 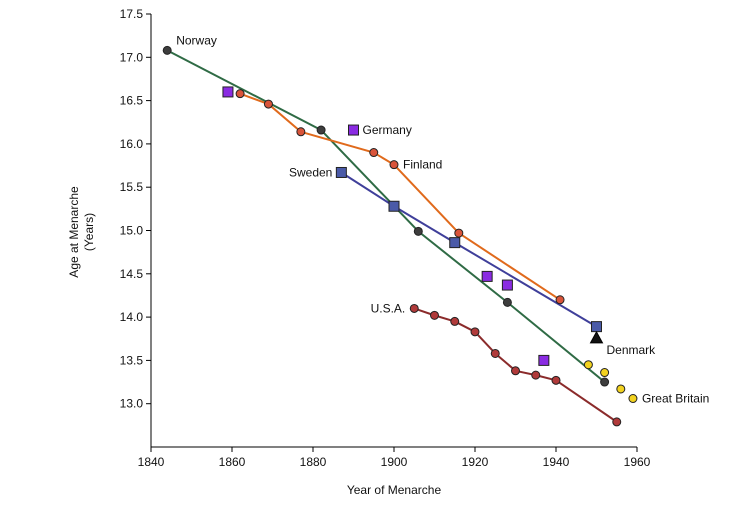 I want to click on y-tick-label: 13.5, so click(x=132, y=360).